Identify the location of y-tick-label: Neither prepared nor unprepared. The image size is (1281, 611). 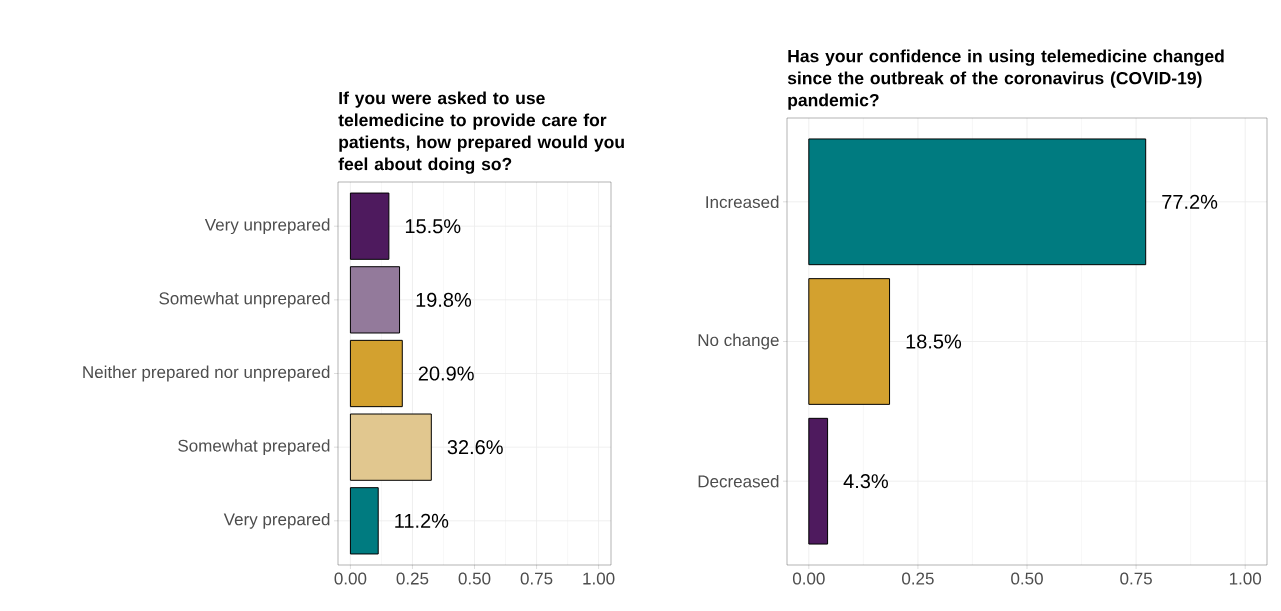
(206, 373).